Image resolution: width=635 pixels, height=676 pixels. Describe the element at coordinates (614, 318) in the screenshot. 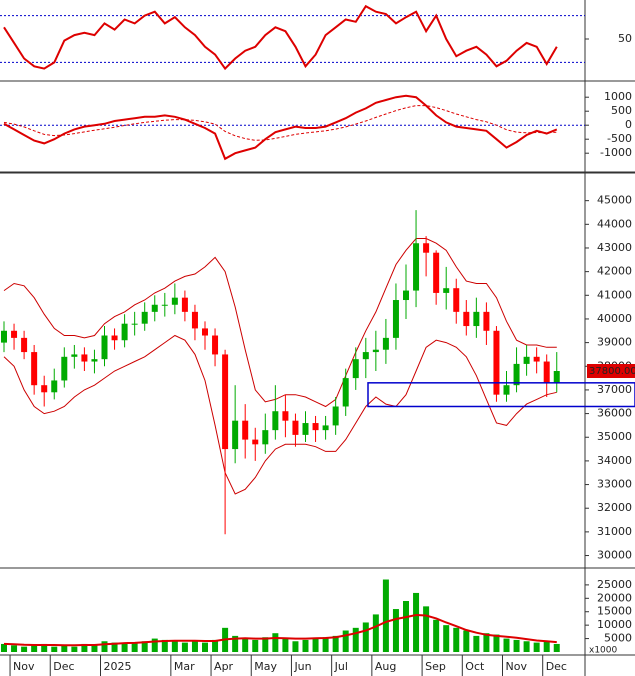

I see `y-tick-label: 40000` at that location.